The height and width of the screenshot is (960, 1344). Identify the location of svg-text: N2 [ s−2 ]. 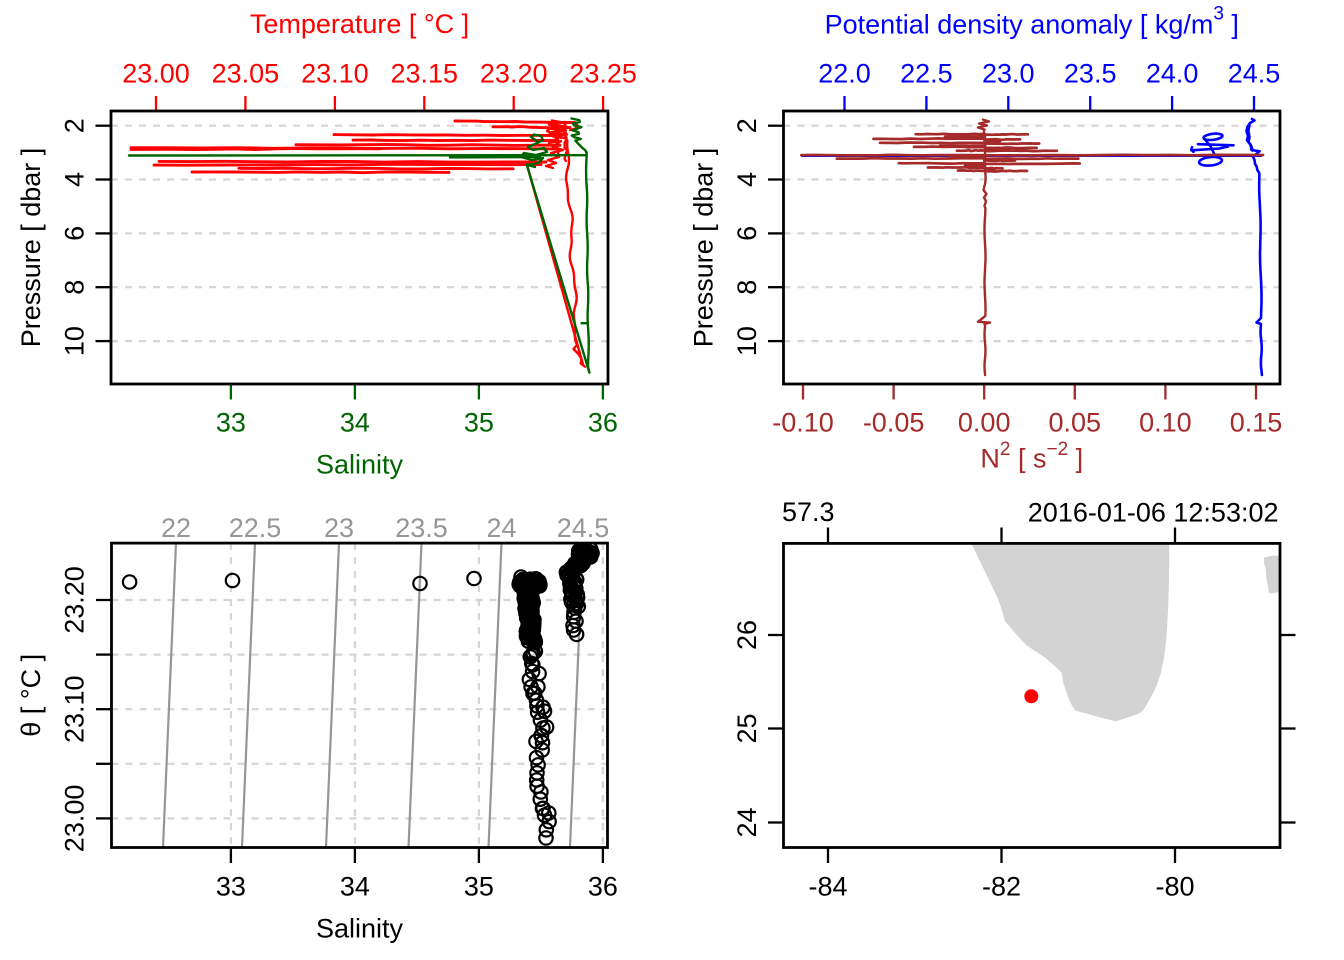
(1031, 456).